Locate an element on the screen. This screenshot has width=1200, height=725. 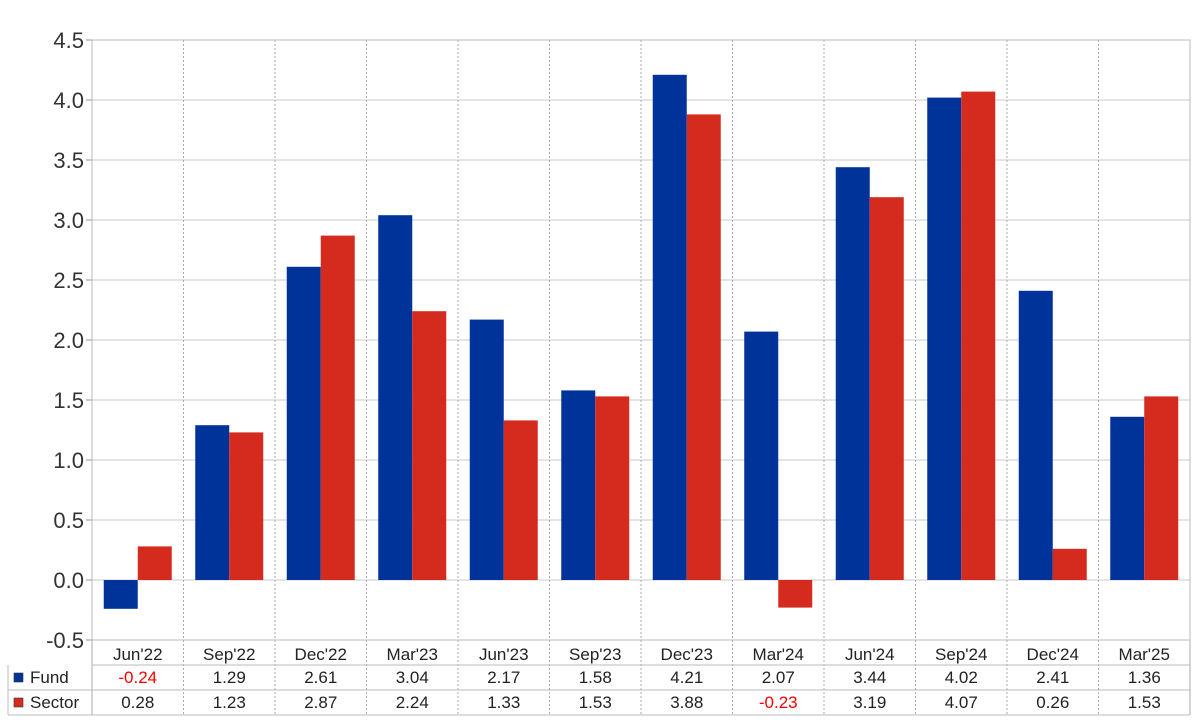
table-value: 3.88 is located at coordinates (686, 702).